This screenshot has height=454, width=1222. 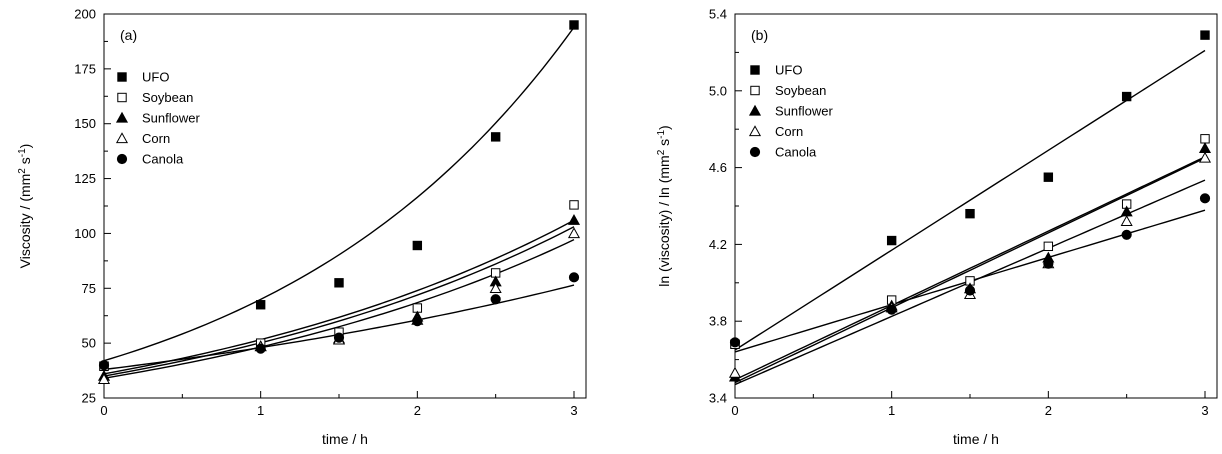 I want to click on y-tick-label: 125, so click(x=85, y=178).